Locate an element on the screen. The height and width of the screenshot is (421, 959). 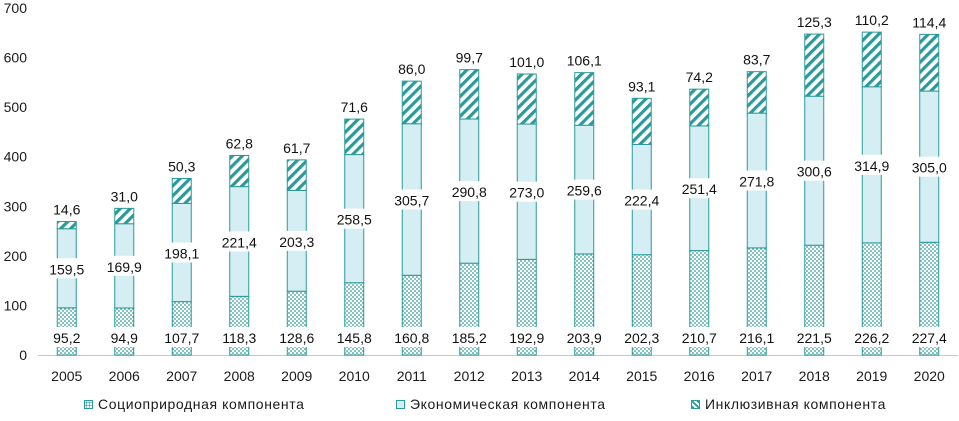
legend-label-economic: Экономическая компонента is located at coordinates (508, 404).